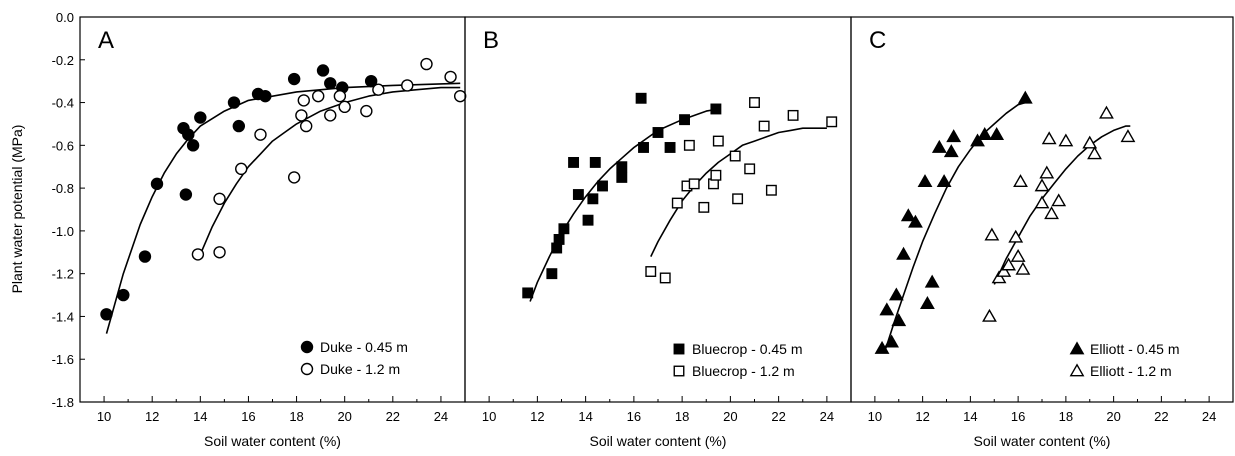 The image size is (1235, 456). I want to click on y-axis: 0.0 -0.2 -0.4 -0.6 -0.8 -1.0 -1.2 -1.4 -1.6 -1.8, so click(68, 210).